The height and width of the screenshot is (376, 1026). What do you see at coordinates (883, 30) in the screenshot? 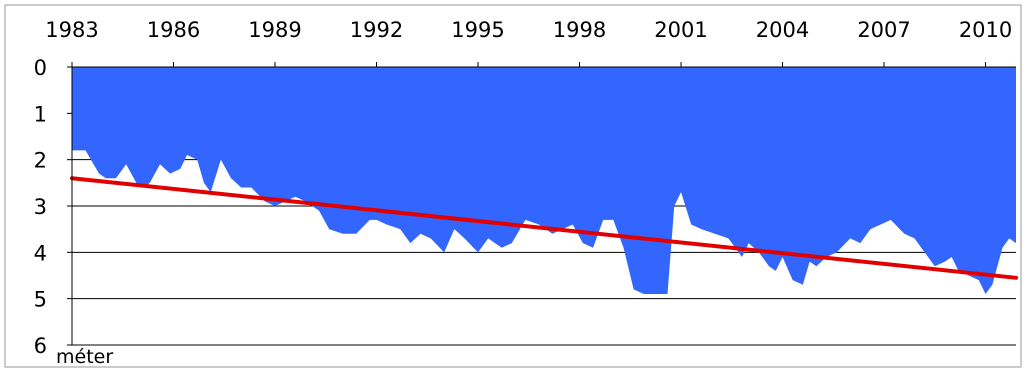
I see `x-tick-label: 2007` at bounding box center [883, 30].